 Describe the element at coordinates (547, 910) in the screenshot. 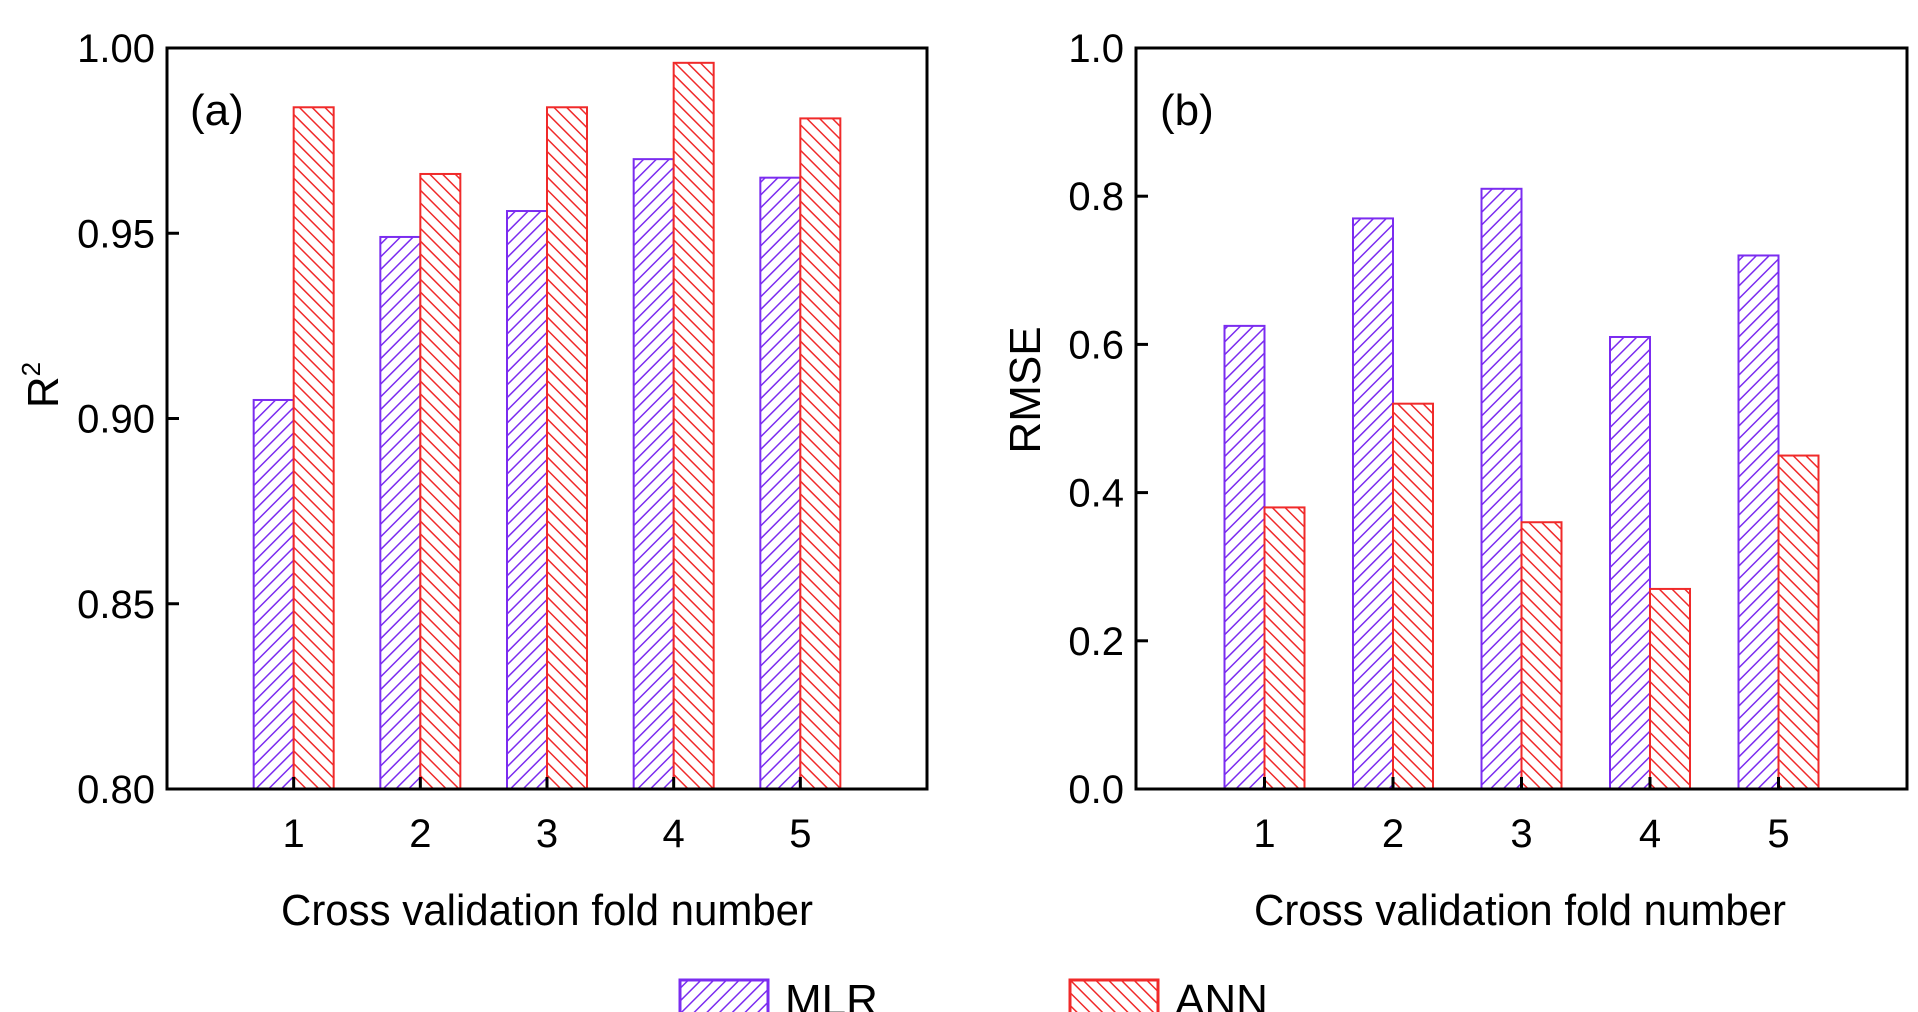

I see `x-axis-label-a: Cross validation fold number` at that location.